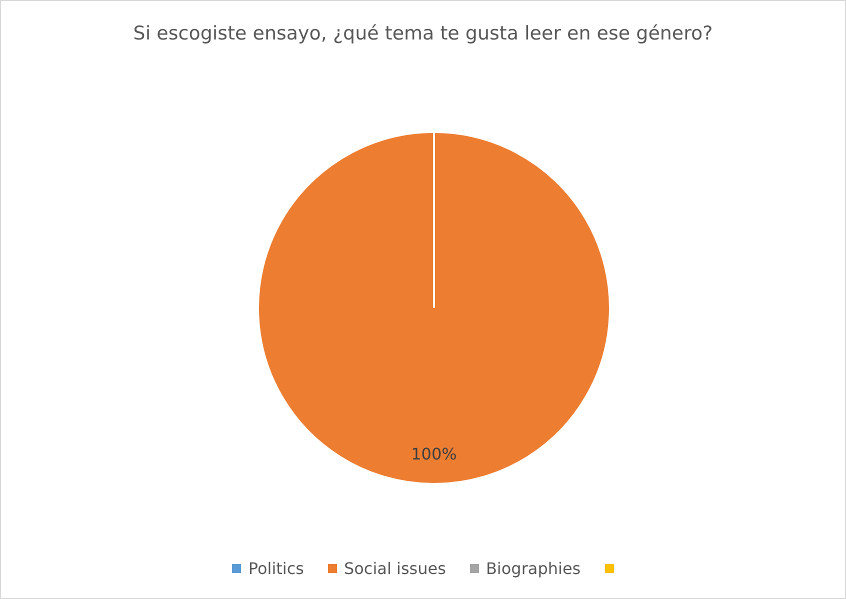 The height and width of the screenshot is (599, 846). I want to click on legend-label: Biographies, so click(533, 568).